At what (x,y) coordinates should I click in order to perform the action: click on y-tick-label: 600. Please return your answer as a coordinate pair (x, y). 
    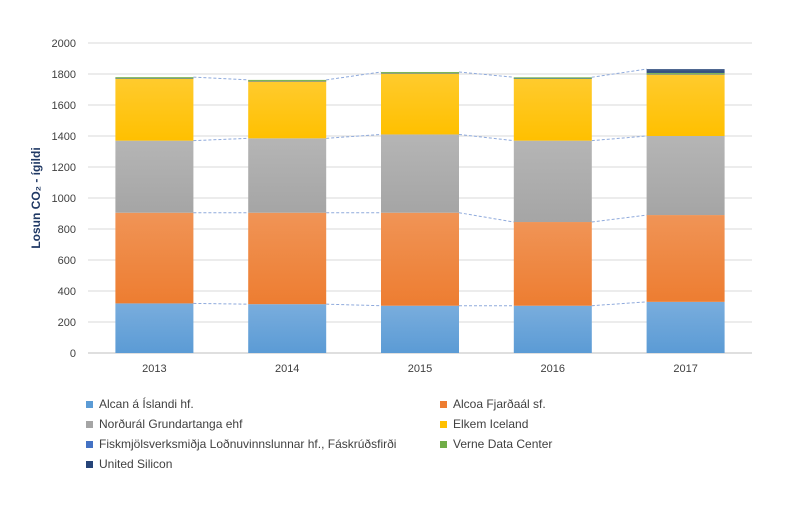
    Looking at the image, I should click on (67, 261).